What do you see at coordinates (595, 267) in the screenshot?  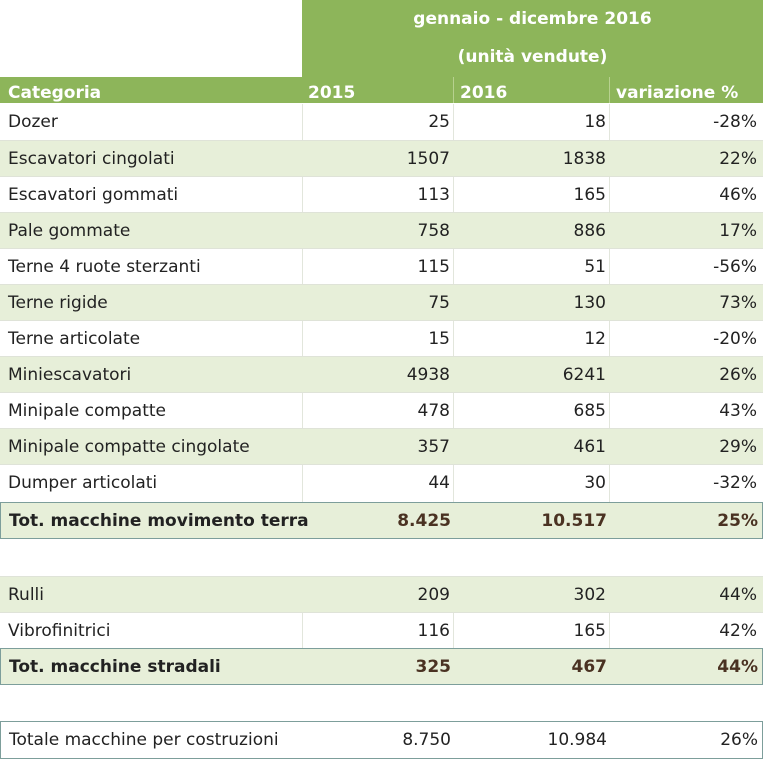 I see `row-value-2016: 51` at bounding box center [595, 267].